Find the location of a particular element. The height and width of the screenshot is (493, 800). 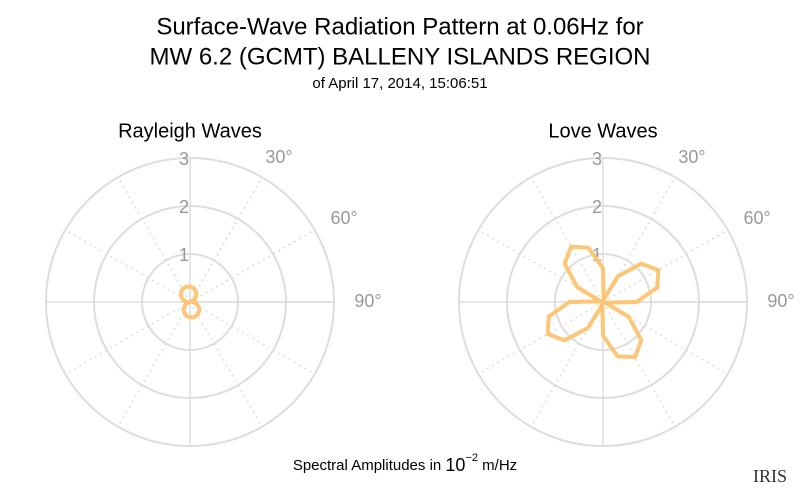

footnote: Spectral Amplitudes in 10−2 m/Hz is located at coordinates (405, 463).